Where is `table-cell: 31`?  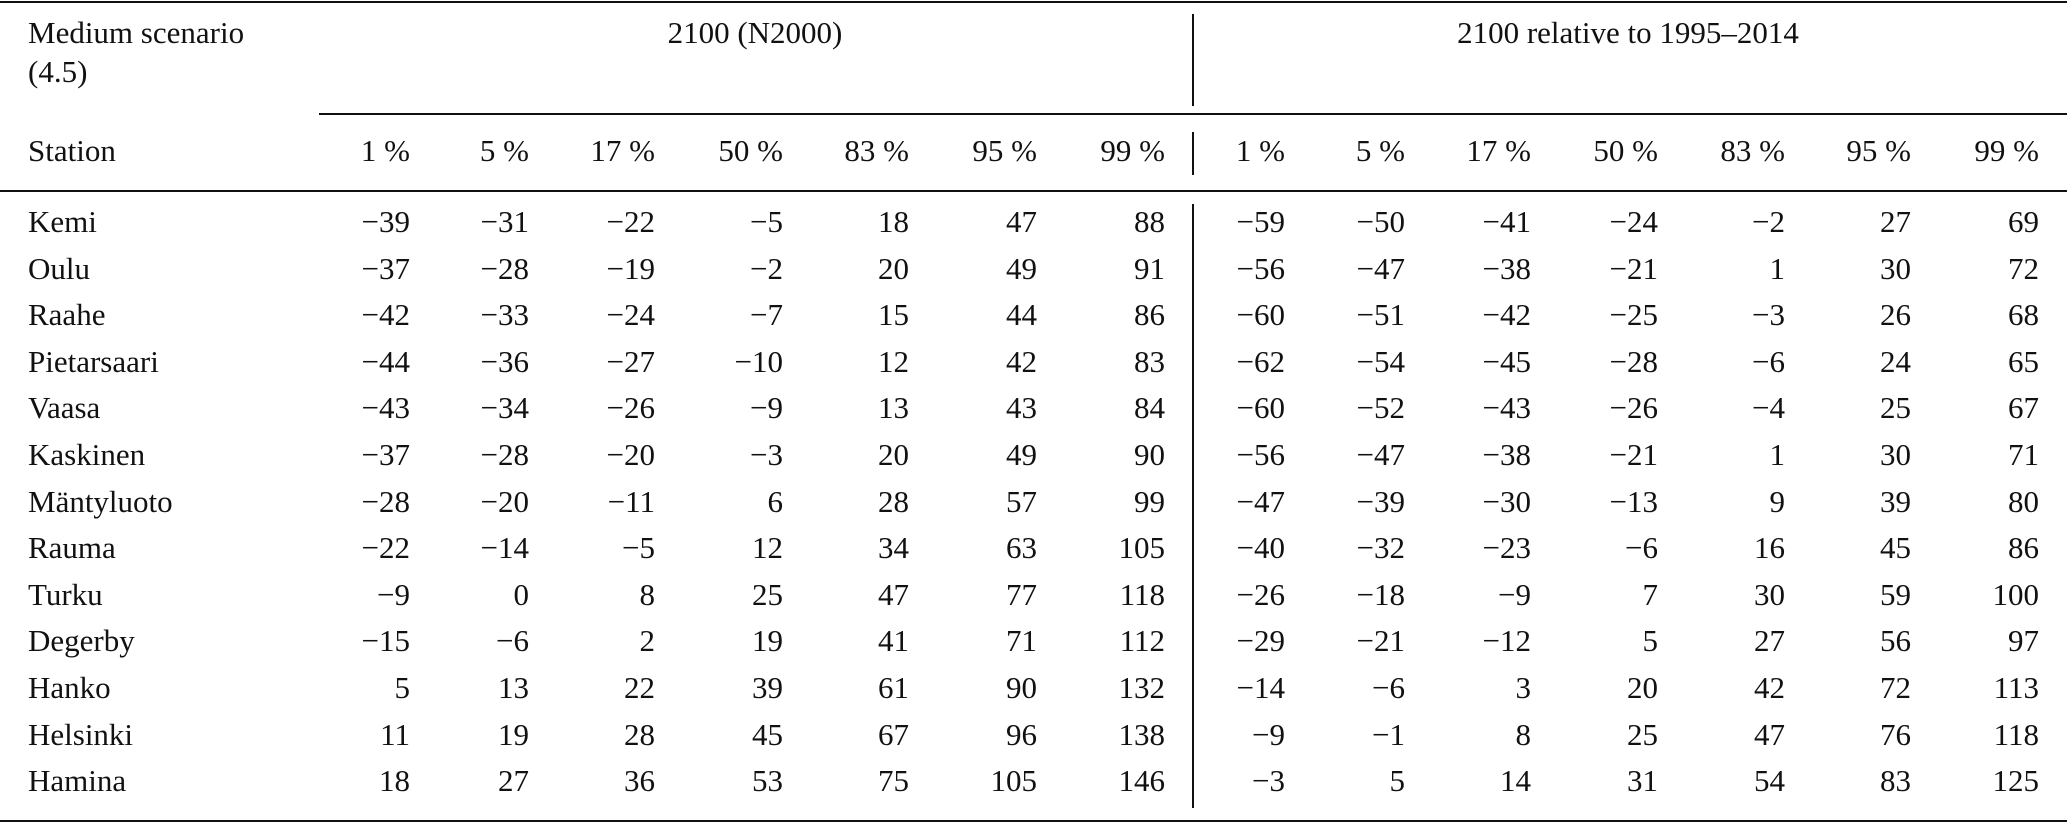 table-cell: 31 is located at coordinates (1642, 781).